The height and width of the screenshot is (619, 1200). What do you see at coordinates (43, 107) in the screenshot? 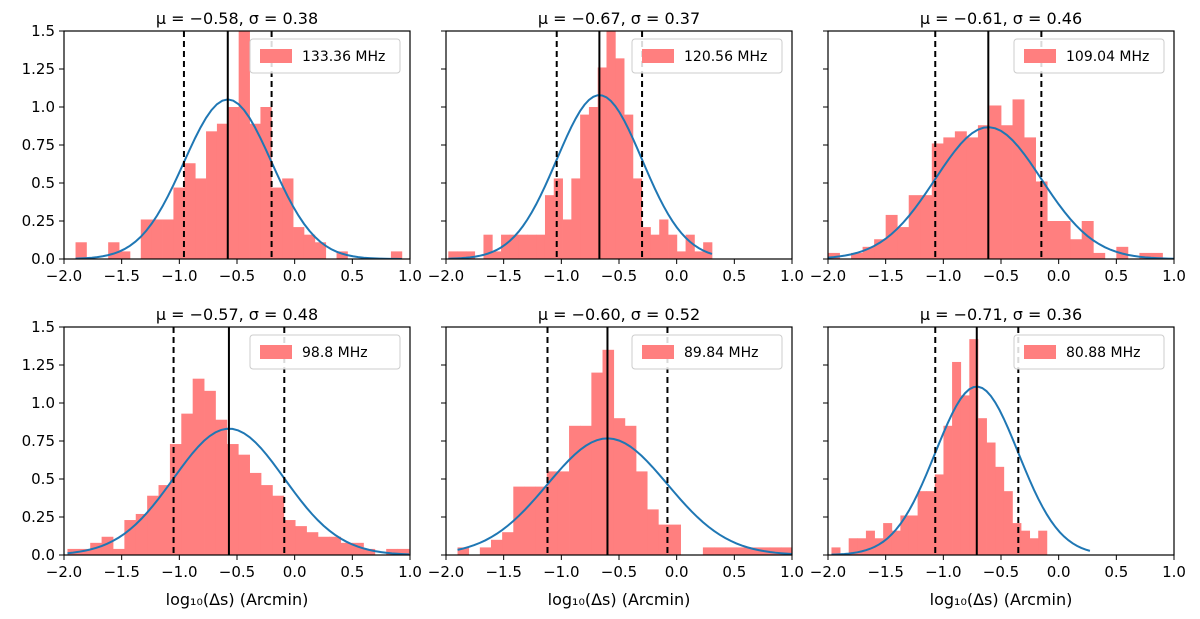
I see `y-tick-label: 1.0` at bounding box center [43, 107].